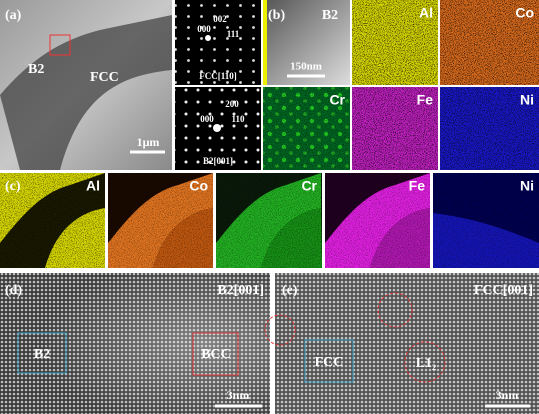 This screenshot has width=539, height=414. Describe the element at coordinates (503, 290) in the screenshot. I see `zone-axis: FCC[001]` at that location.